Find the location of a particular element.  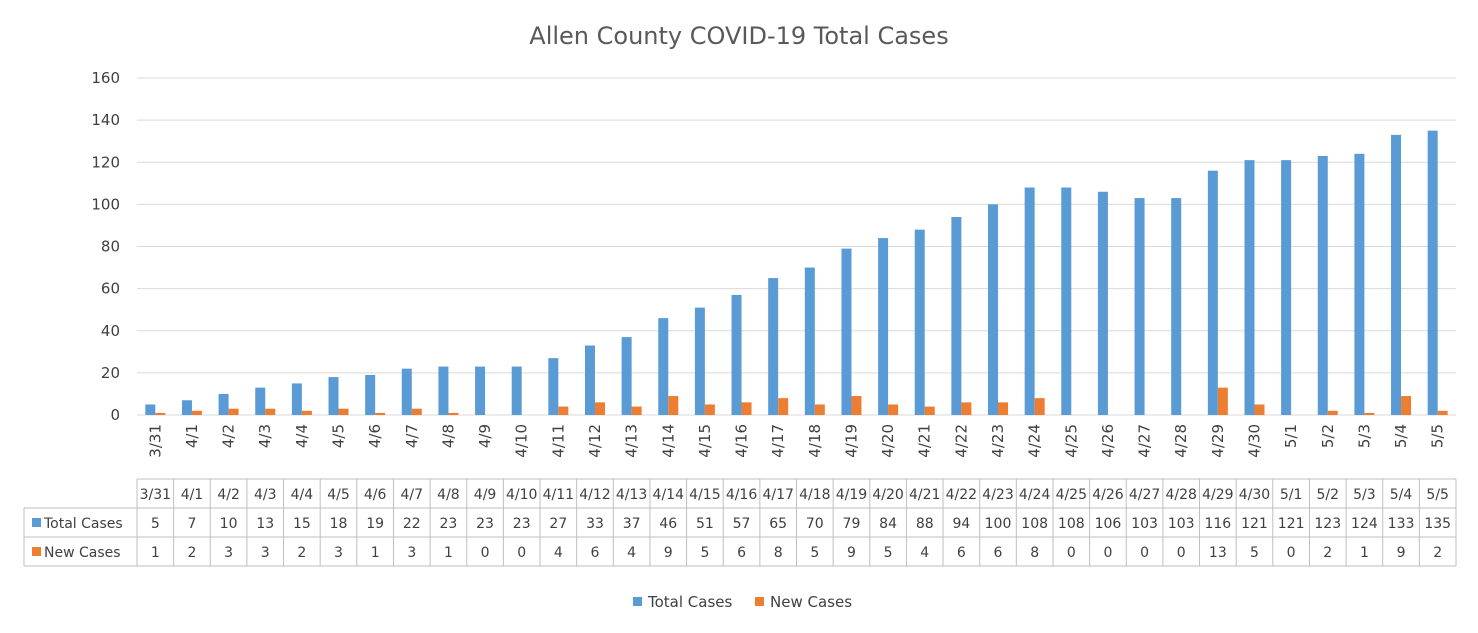

y-tick-label: 20 is located at coordinates (110, 373).